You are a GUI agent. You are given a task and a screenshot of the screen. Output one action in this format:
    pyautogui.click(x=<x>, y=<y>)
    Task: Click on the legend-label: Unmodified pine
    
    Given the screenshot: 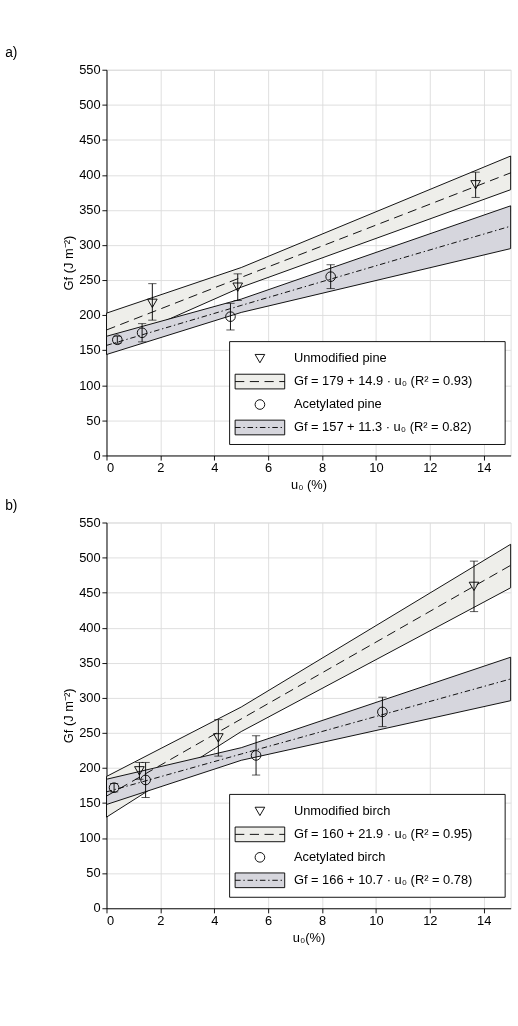 What is the action you would take?
    pyautogui.click(x=340, y=358)
    